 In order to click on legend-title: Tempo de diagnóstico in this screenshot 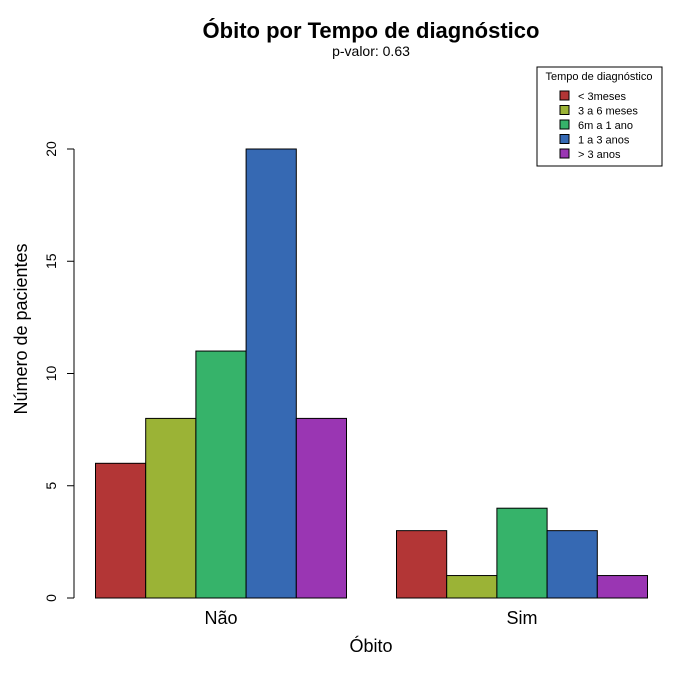, I will do `click(598, 77)`.